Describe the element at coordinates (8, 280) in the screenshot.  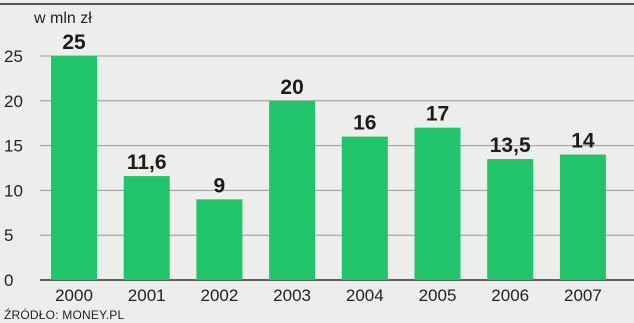
I see `y-tick-label: 0` at that location.